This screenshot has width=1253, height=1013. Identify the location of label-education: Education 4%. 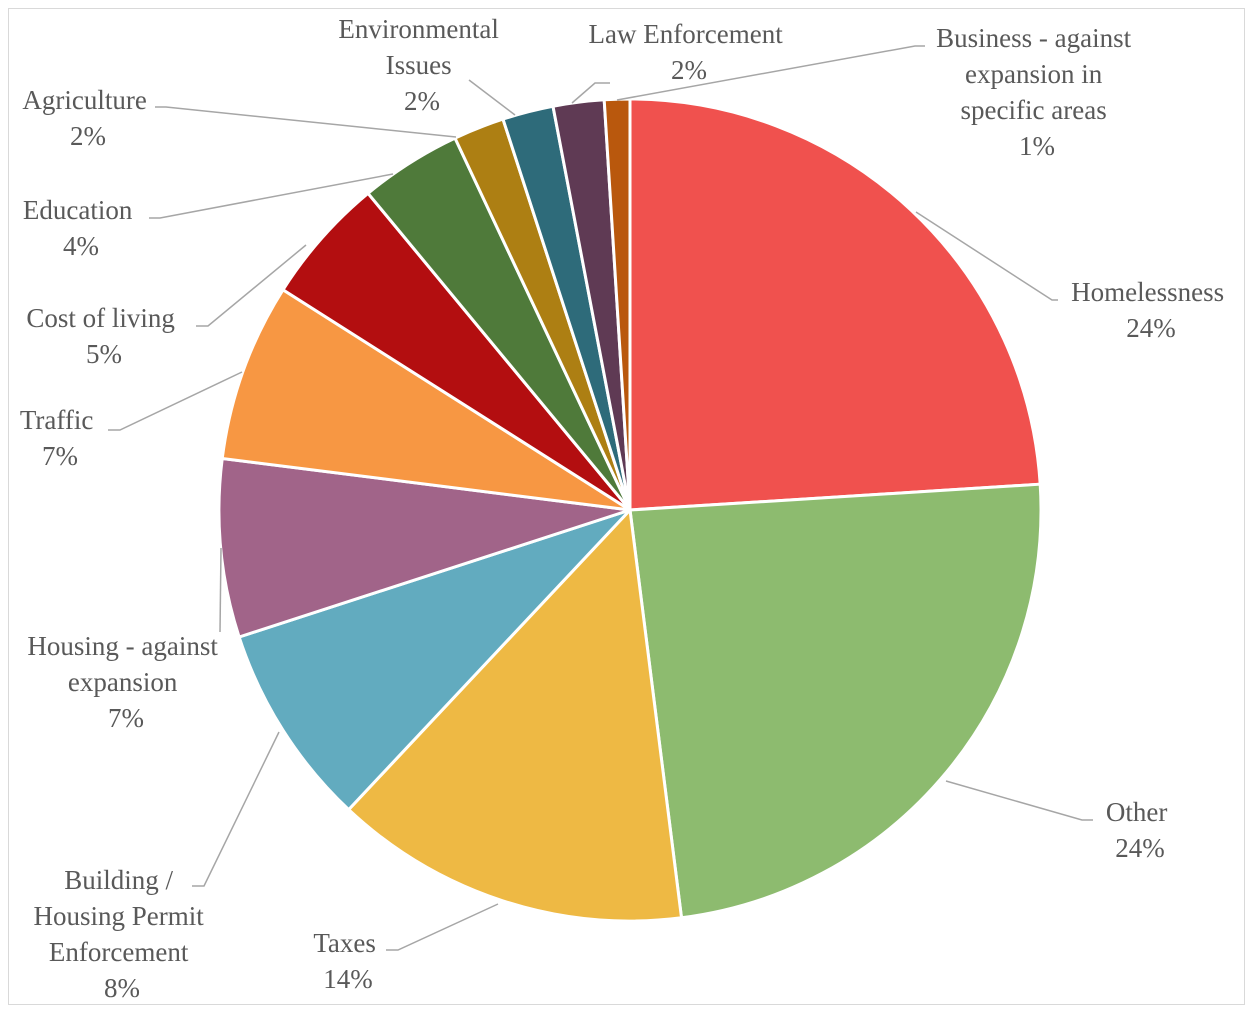
(81, 228).